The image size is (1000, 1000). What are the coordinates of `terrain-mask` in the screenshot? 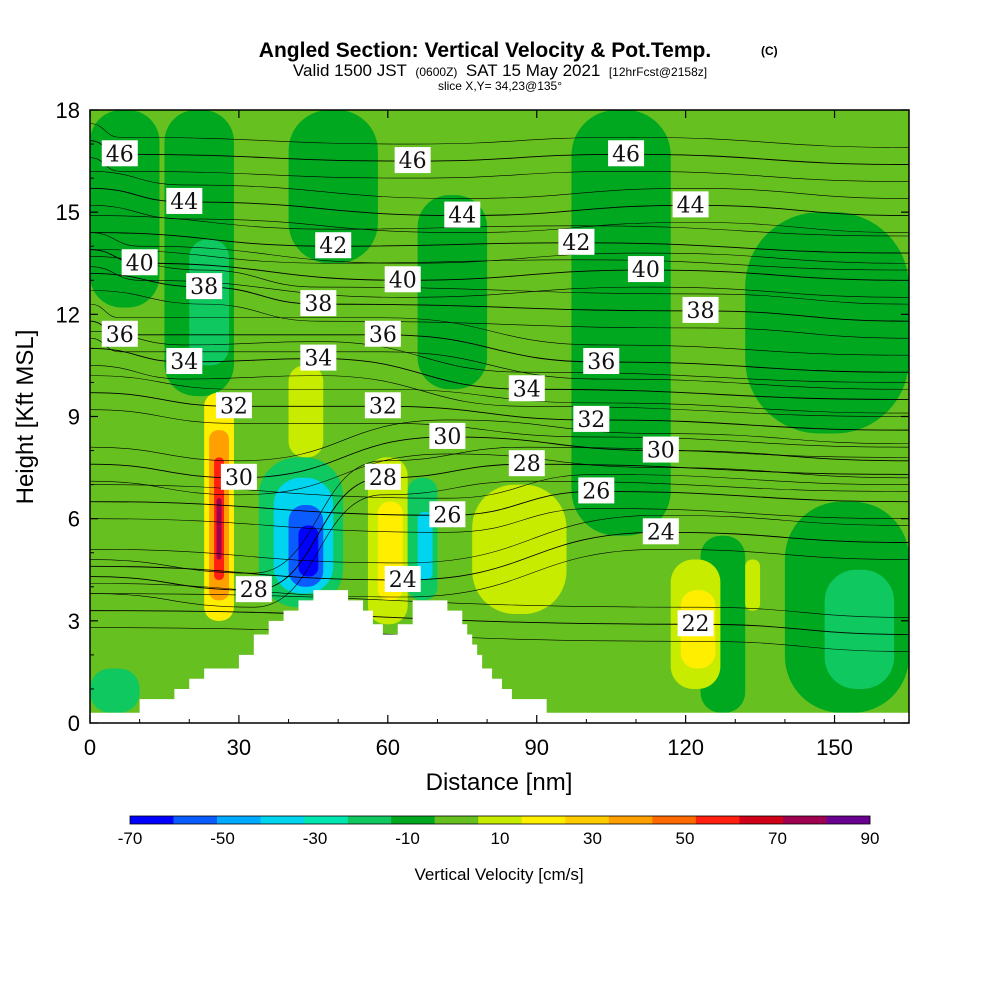 It's located at (499, 656).